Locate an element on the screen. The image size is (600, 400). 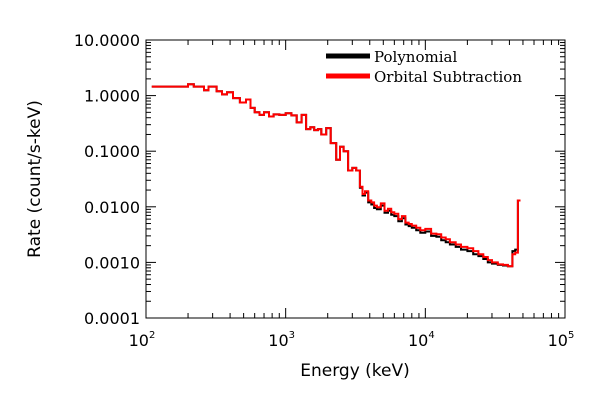
y-tick-label: 0.0010 is located at coordinates (112, 262).